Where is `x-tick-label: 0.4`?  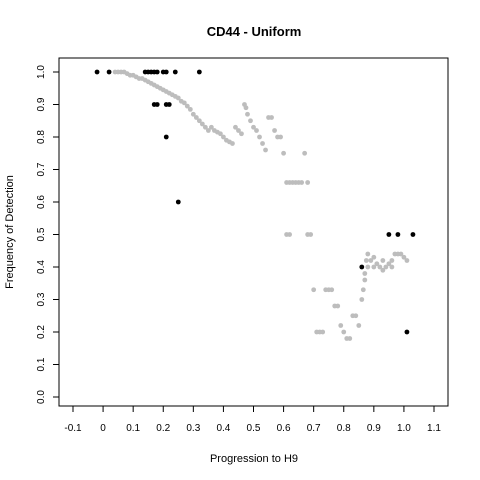
x-tick-label: 0.4 is located at coordinates (223, 428).